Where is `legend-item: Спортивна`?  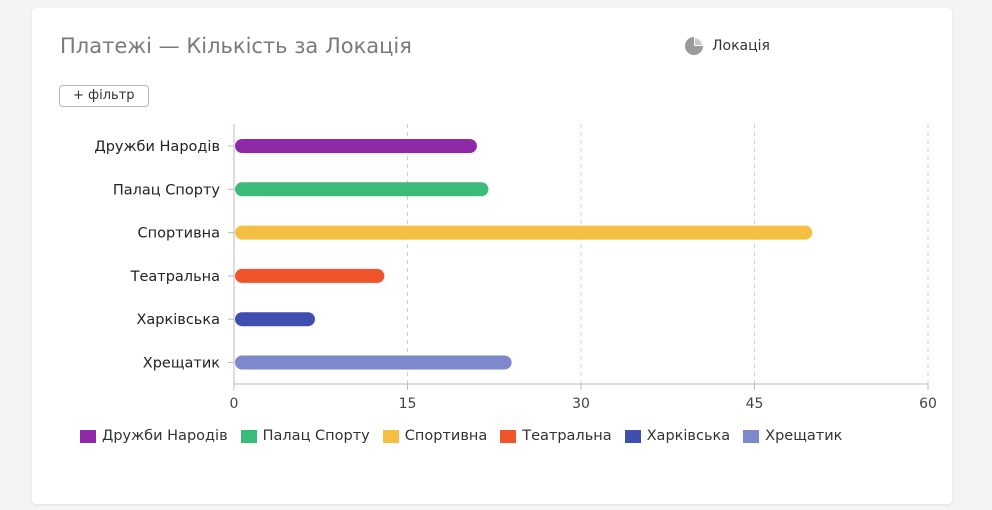
legend-item: Спортивна is located at coordinates (435, 436).